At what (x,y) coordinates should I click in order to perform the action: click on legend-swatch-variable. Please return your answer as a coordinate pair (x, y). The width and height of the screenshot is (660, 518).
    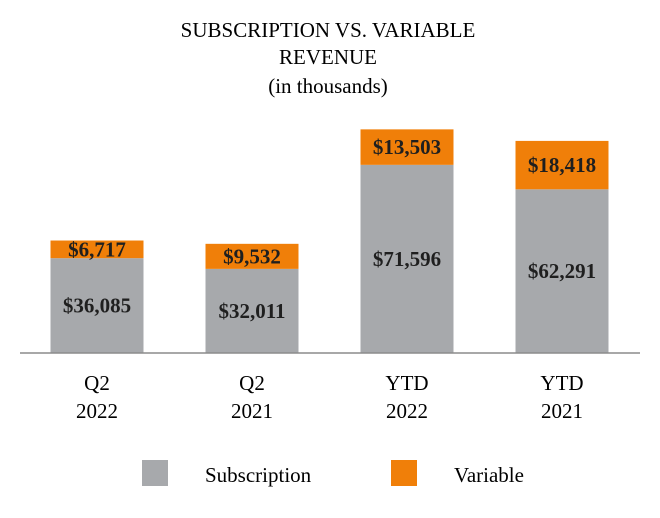
    Looking at the image, I should click on (404, 473).